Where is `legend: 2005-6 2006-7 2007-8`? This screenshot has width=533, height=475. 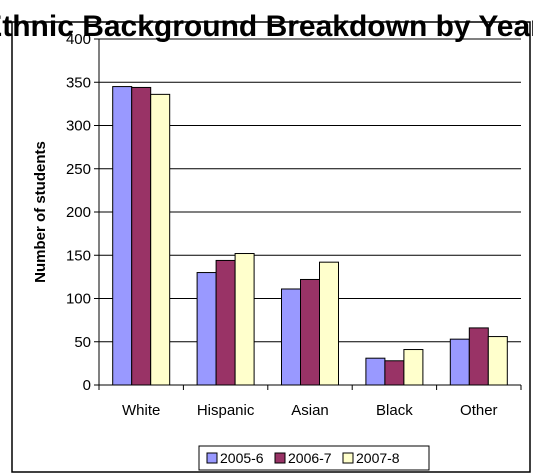
legend: 2005-6 2006-7 2007-8 is located at coordinates (314, 458).